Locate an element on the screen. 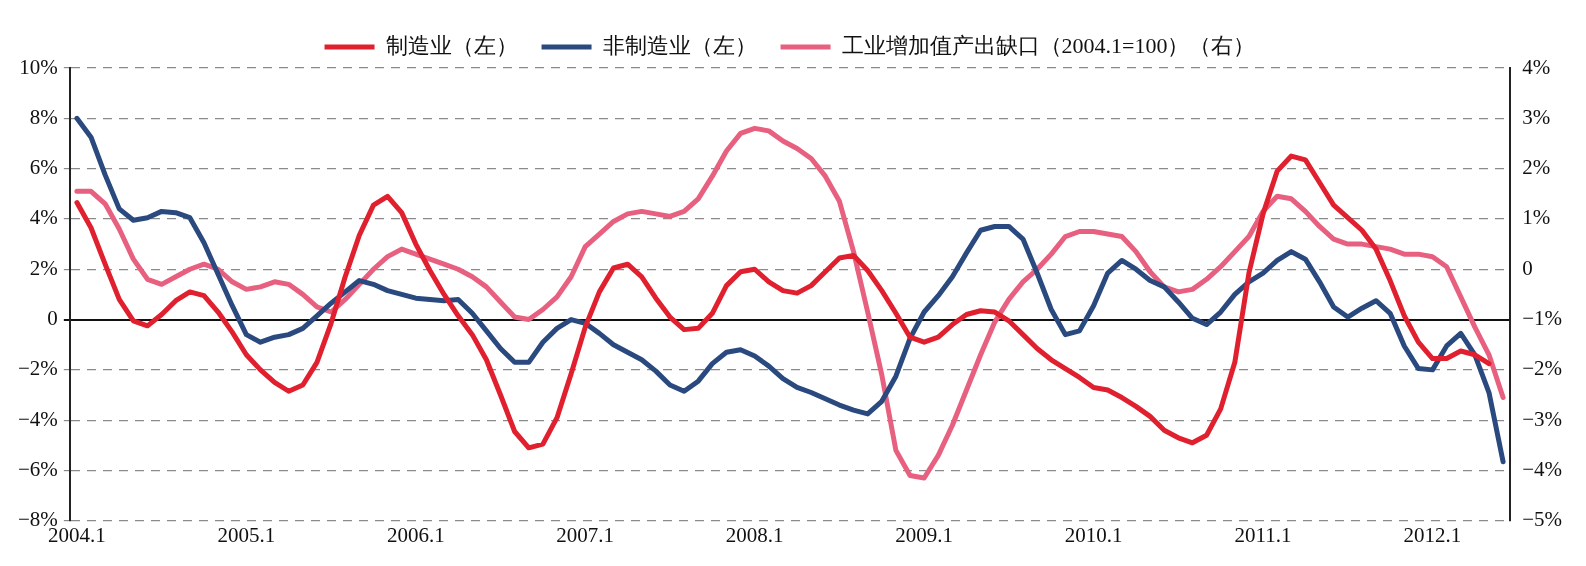  y-tick-label: −4% is located at coordinates (37, 418).